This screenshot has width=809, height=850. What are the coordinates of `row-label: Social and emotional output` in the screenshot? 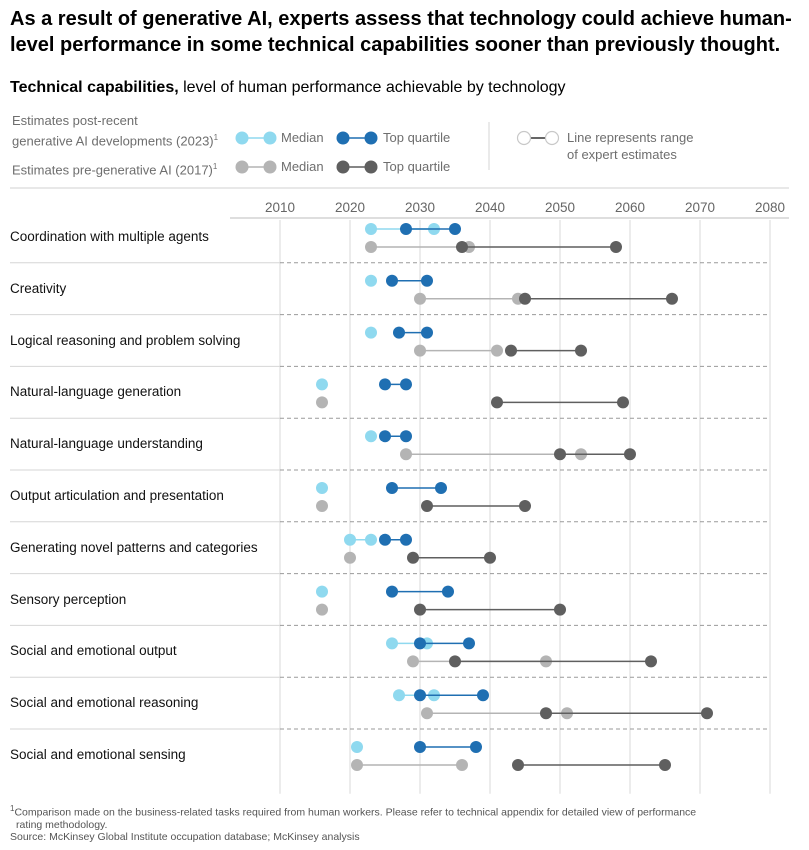 It's located at (93, 651).